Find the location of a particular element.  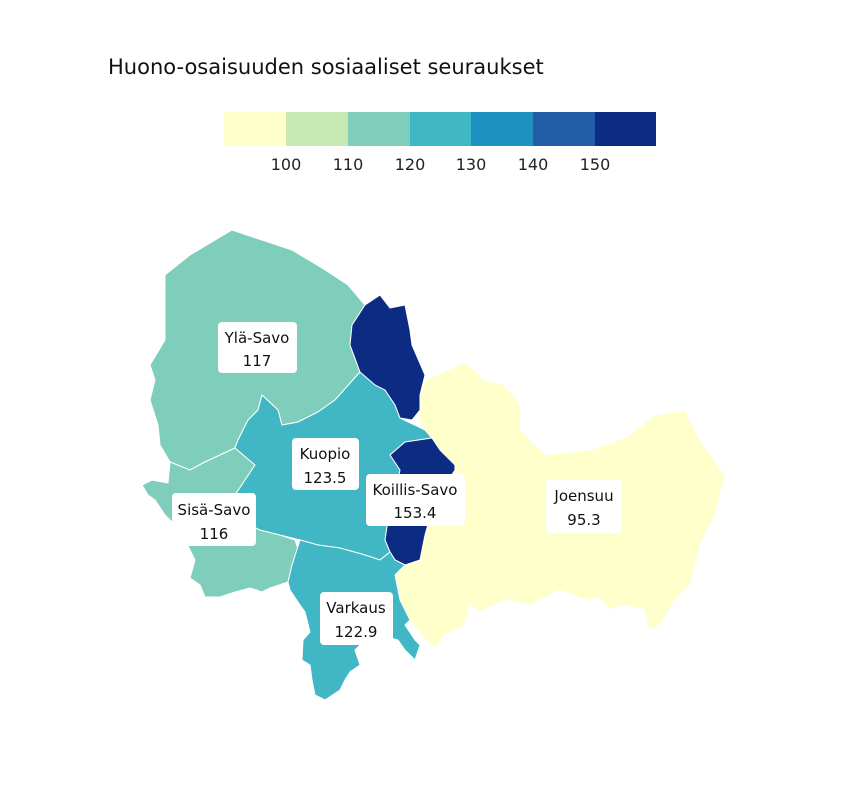

label-sisa-savo: Sisä-Savo 116 is located at coordinates (214, 519).